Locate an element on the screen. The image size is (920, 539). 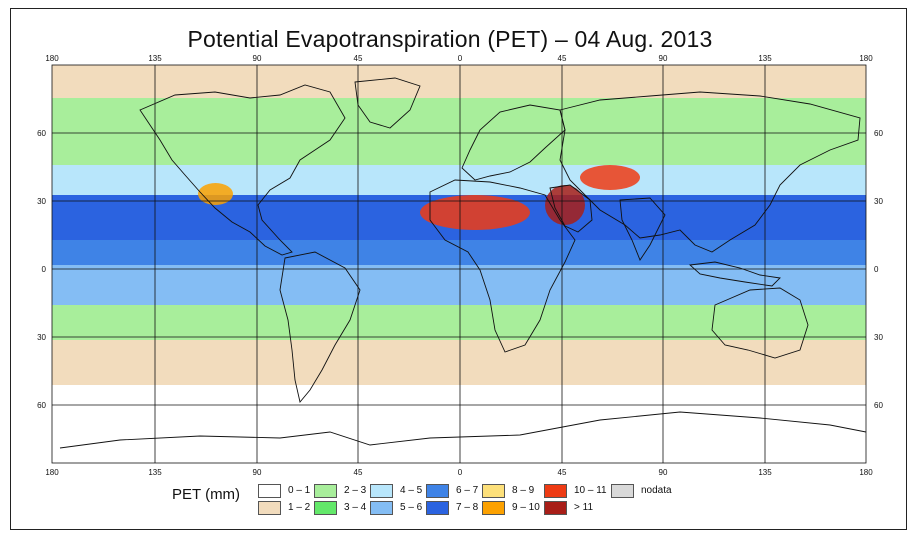
lon-tick-top: 0 is located at coordinates (460, 58).